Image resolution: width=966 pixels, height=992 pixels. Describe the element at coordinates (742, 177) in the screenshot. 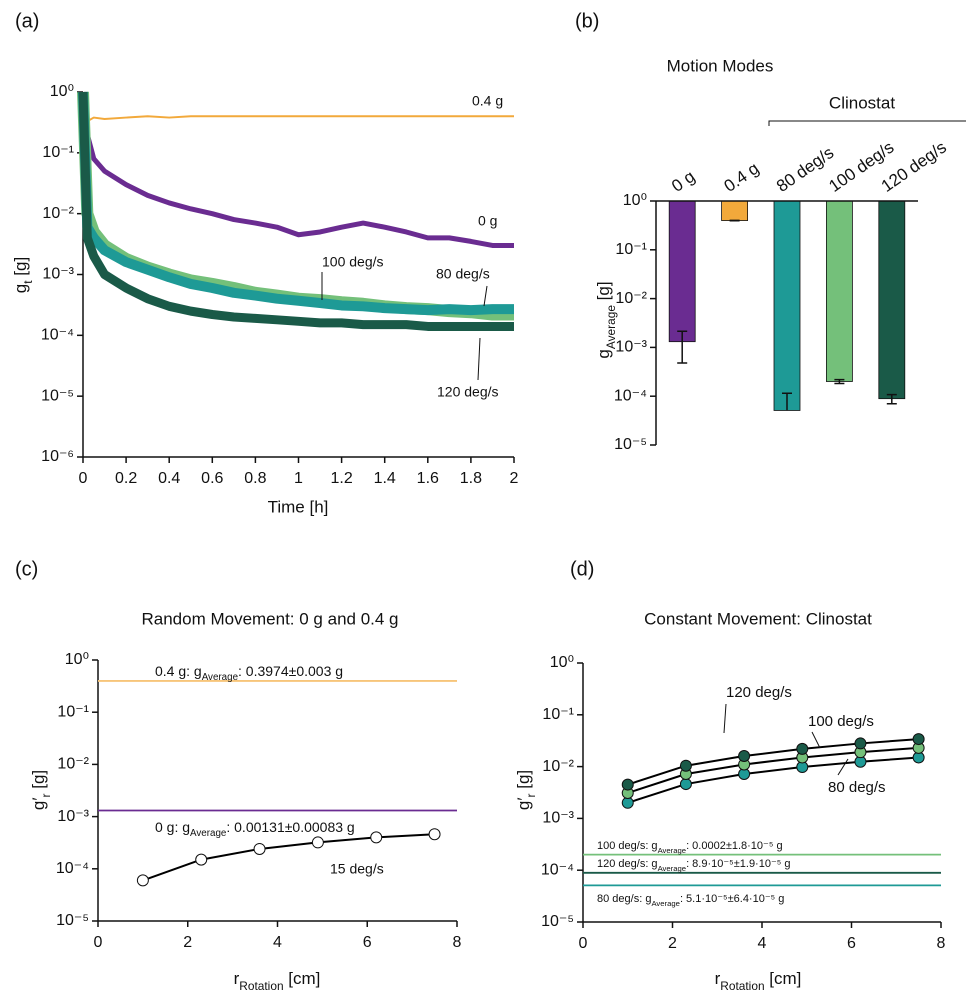

I see `category-label: 0.4 g` at that location.